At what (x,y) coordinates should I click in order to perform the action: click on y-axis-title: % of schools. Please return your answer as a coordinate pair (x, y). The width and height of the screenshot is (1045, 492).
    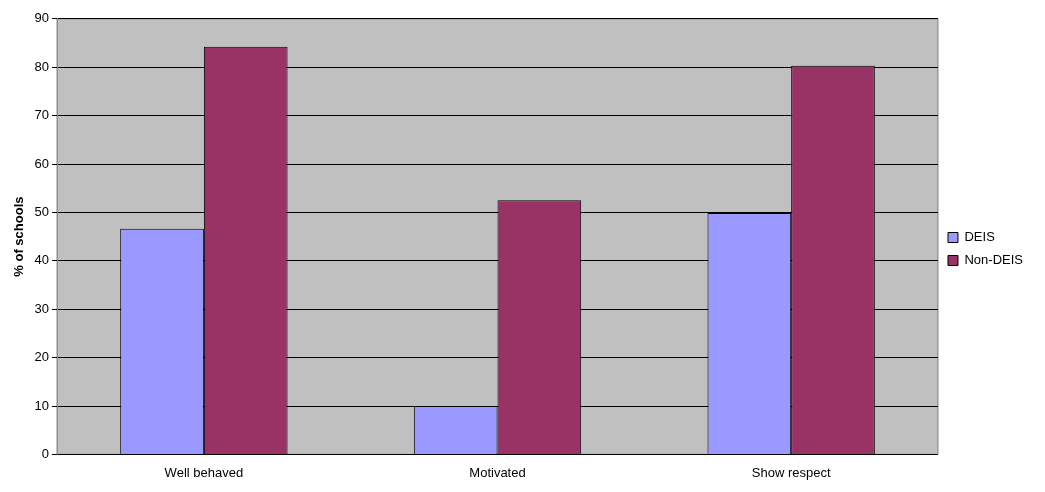
    Looking at the image, I should click on (19, 236).